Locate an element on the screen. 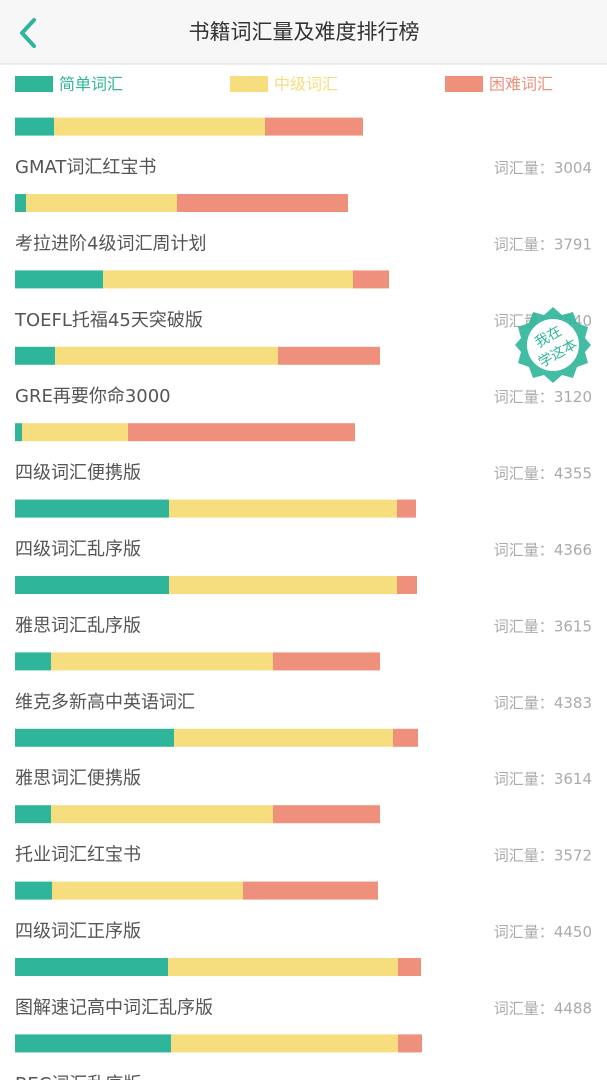  legend-label: 中级词汇 is located at coordinates (306, 84).